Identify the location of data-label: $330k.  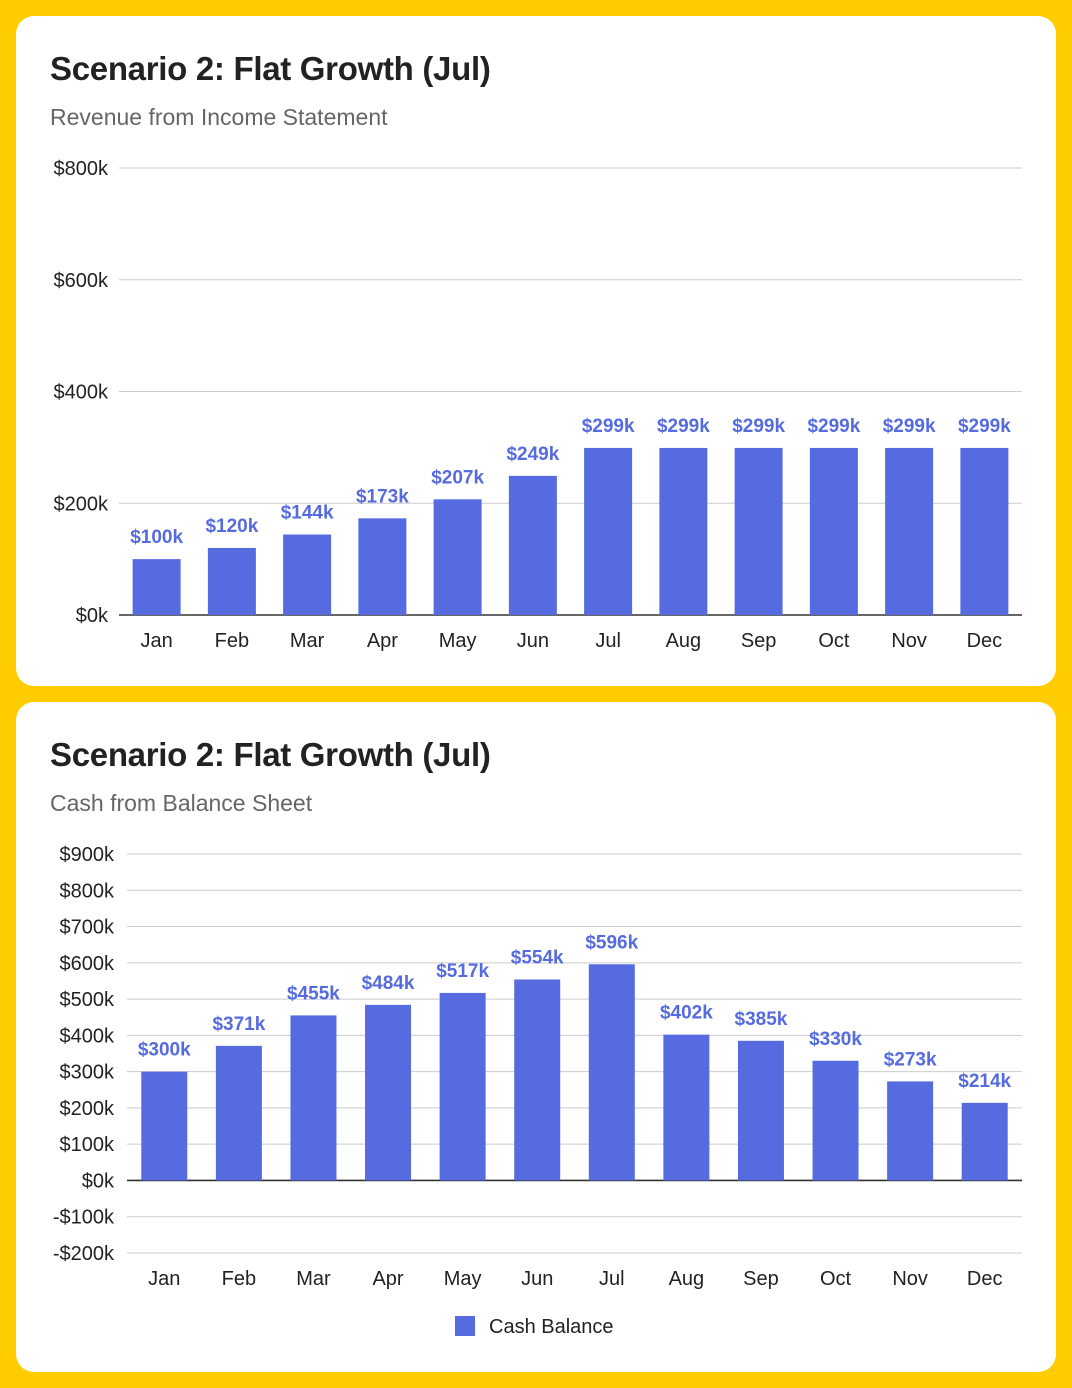
(835, 1039).